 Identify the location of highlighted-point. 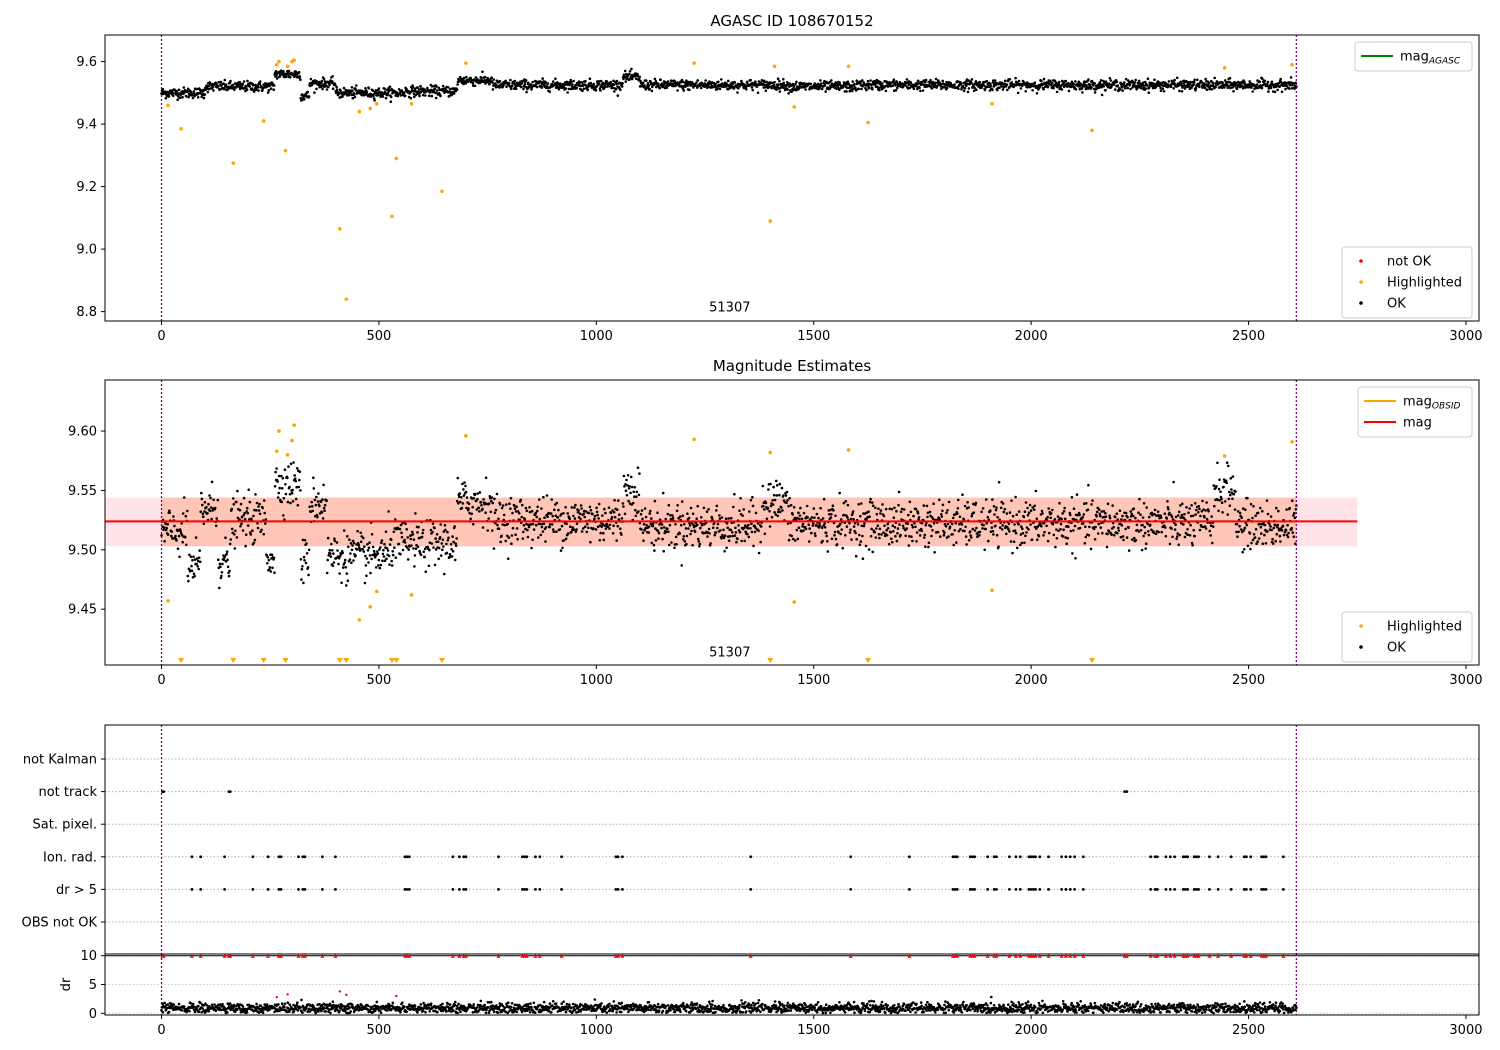
(168, 105).